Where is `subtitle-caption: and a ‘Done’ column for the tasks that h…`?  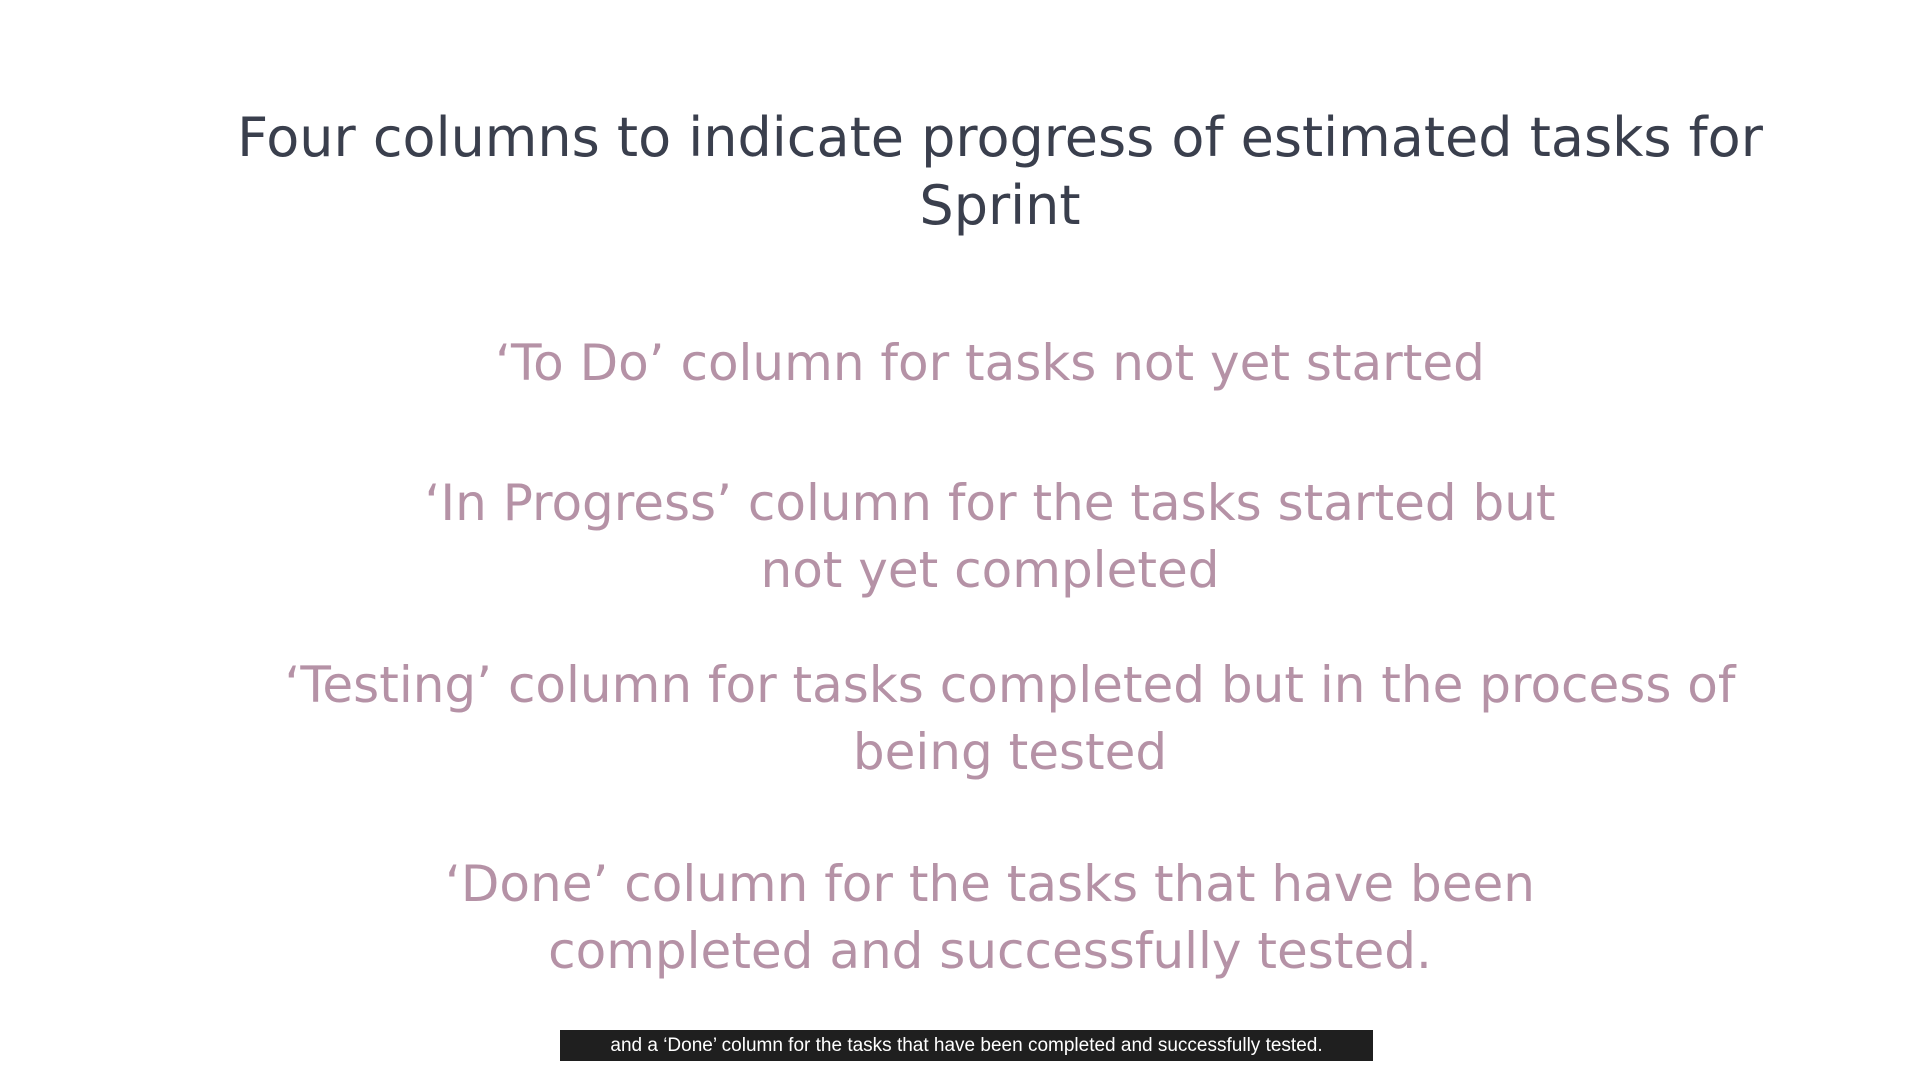
subtitle-caption: and a ‘Done’ column for the tasks that h… is located at coordinates (966, 1045).